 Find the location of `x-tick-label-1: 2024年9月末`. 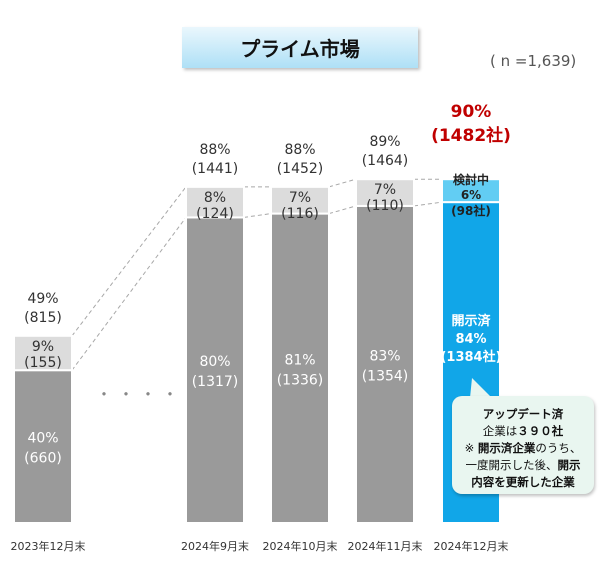

x-tick-label-1: 2024年9月末 is located at coordinates (215, 546).